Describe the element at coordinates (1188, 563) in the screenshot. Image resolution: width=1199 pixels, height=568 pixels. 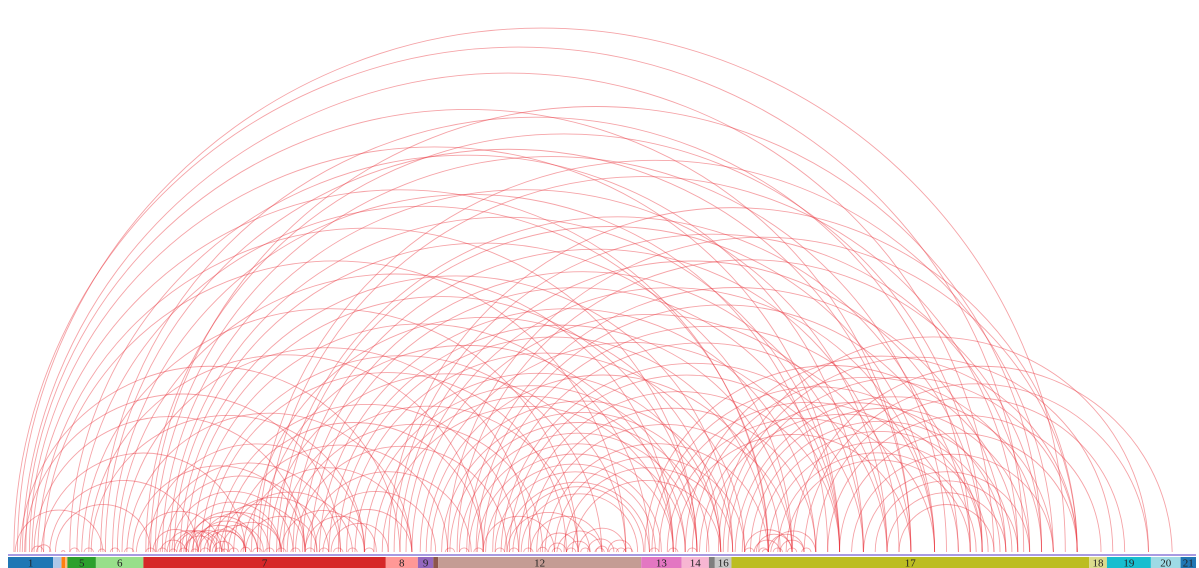
I see `segment-label: 21` at that location.